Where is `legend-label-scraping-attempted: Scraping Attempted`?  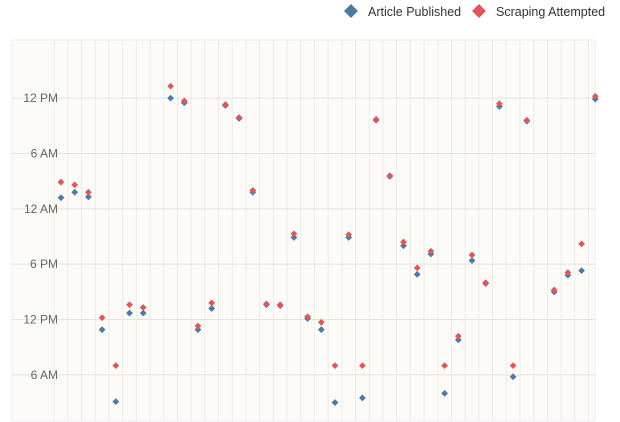 legend-label-scraping-attempted: Scraping Attempted is located at coordinates (550, 12).